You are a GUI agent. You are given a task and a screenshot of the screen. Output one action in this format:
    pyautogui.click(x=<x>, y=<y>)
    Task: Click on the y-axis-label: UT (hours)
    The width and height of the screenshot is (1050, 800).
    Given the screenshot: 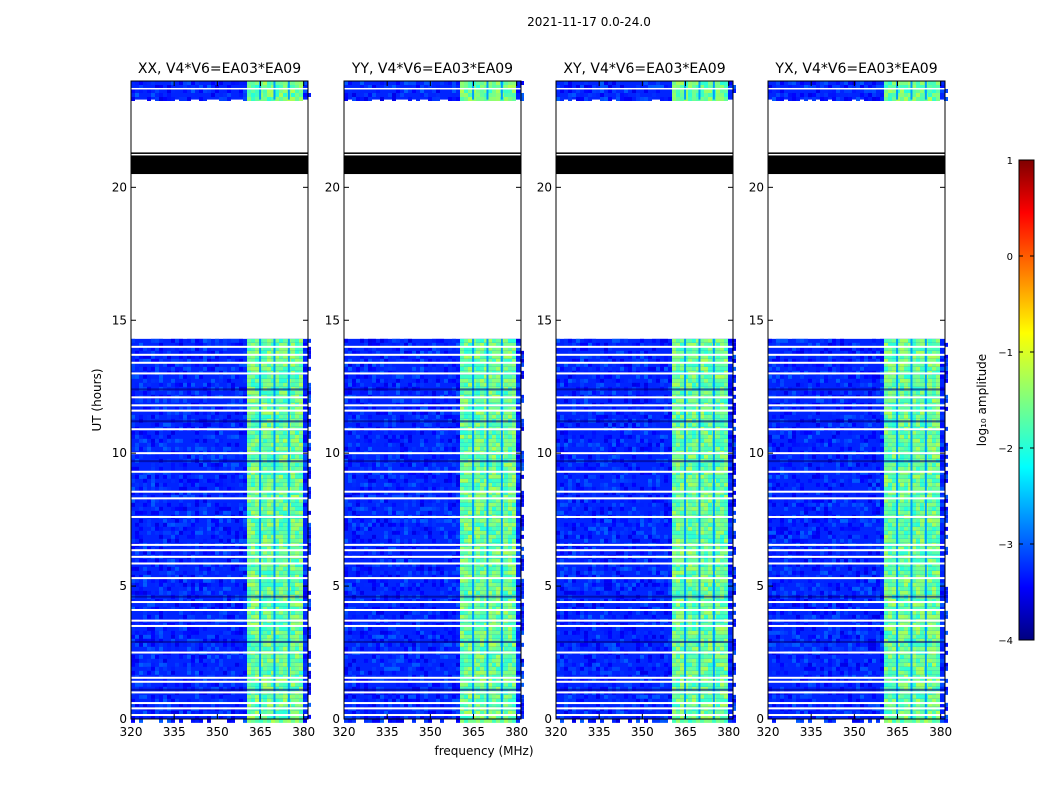 What is the action you would take?
    pyautogui.click(x=97, y=399)
    